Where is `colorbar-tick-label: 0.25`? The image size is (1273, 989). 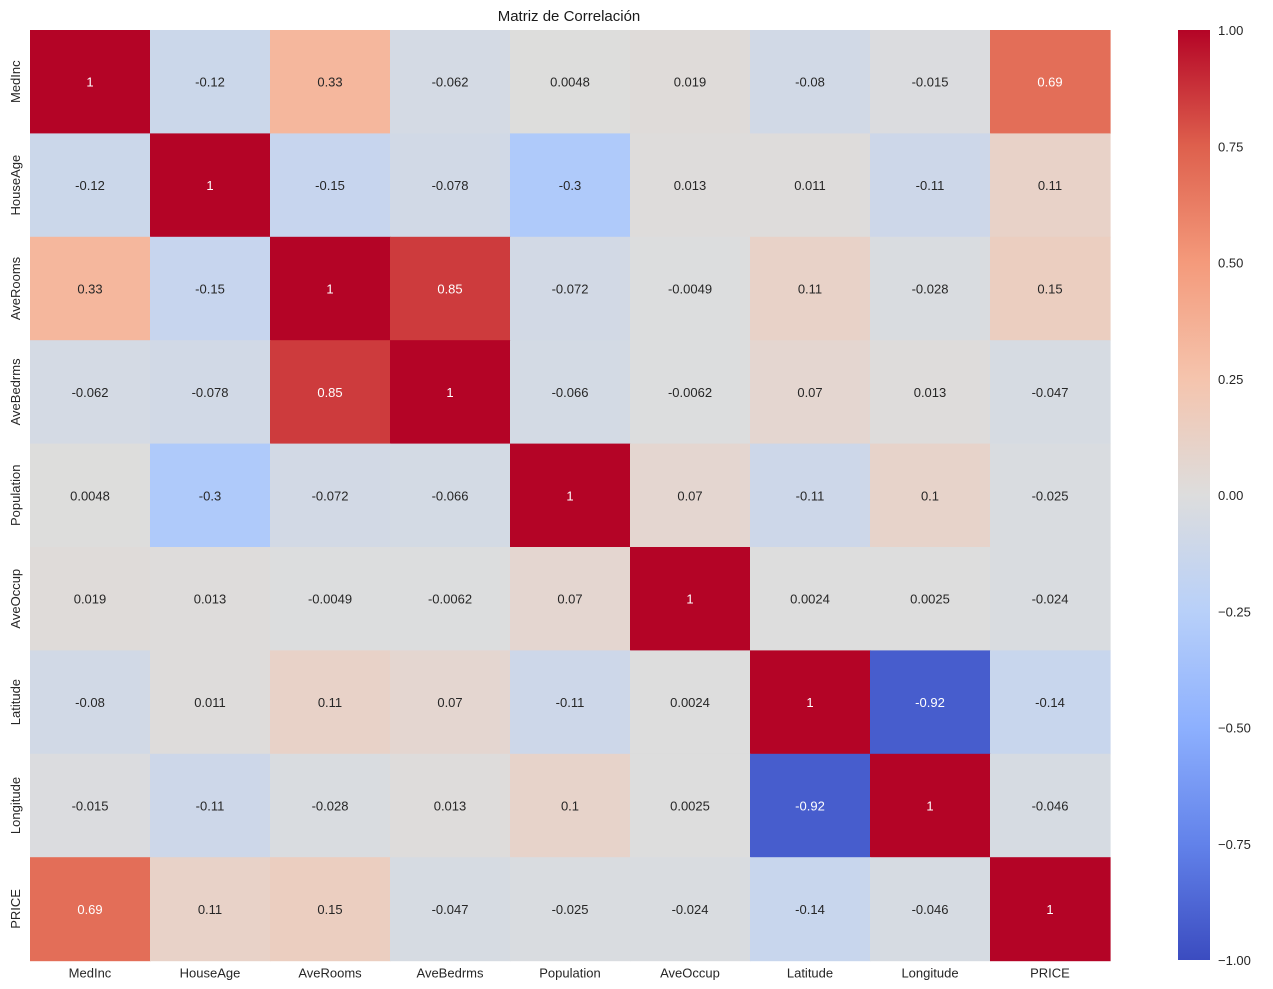 colorbar-tick-label: 0.25 is located at coordinates (1230, 379).